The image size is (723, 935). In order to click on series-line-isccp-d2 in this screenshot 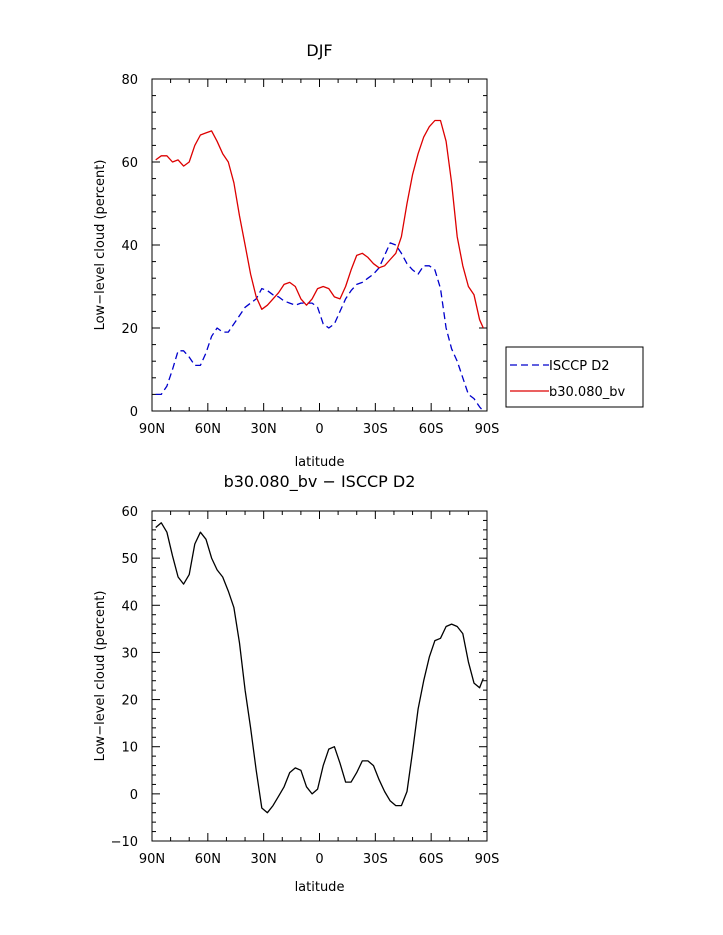, I will do `click(319, 327)`.